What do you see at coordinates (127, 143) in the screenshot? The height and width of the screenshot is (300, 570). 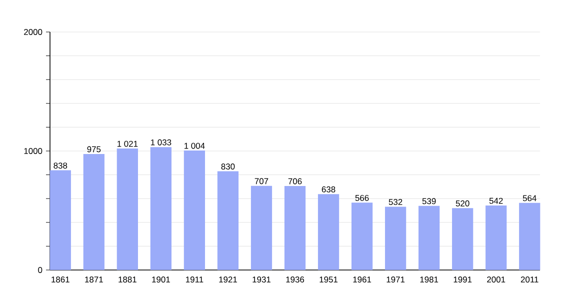 I see `data-label: 1 021` at bounding box center [127, 143].